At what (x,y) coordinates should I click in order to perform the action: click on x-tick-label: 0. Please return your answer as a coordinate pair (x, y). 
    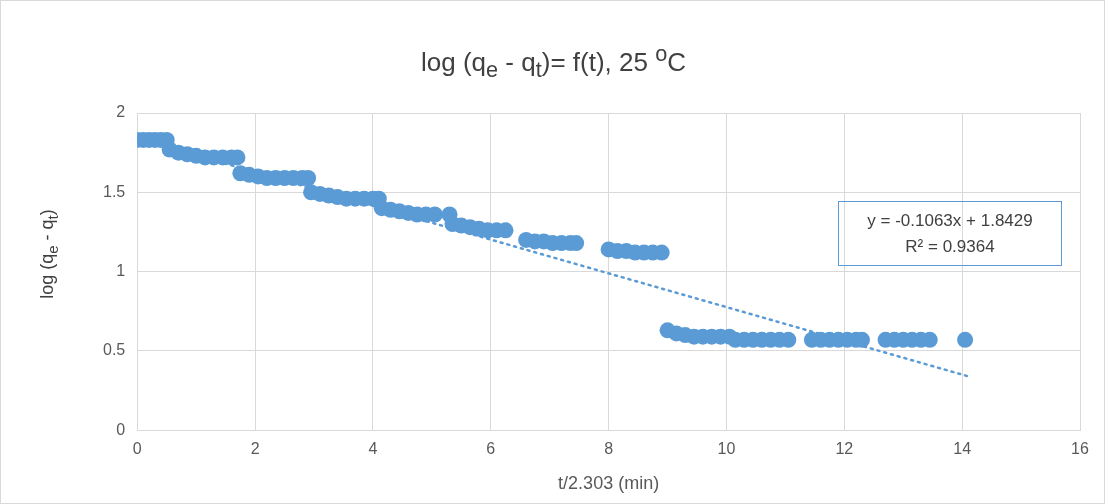
    Looking at the image, I should click on (137, 449).